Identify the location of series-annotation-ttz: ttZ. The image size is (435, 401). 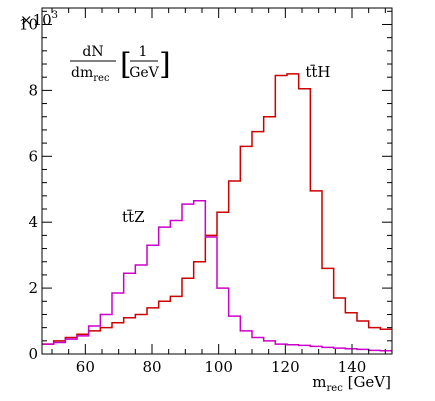
(133, 217).